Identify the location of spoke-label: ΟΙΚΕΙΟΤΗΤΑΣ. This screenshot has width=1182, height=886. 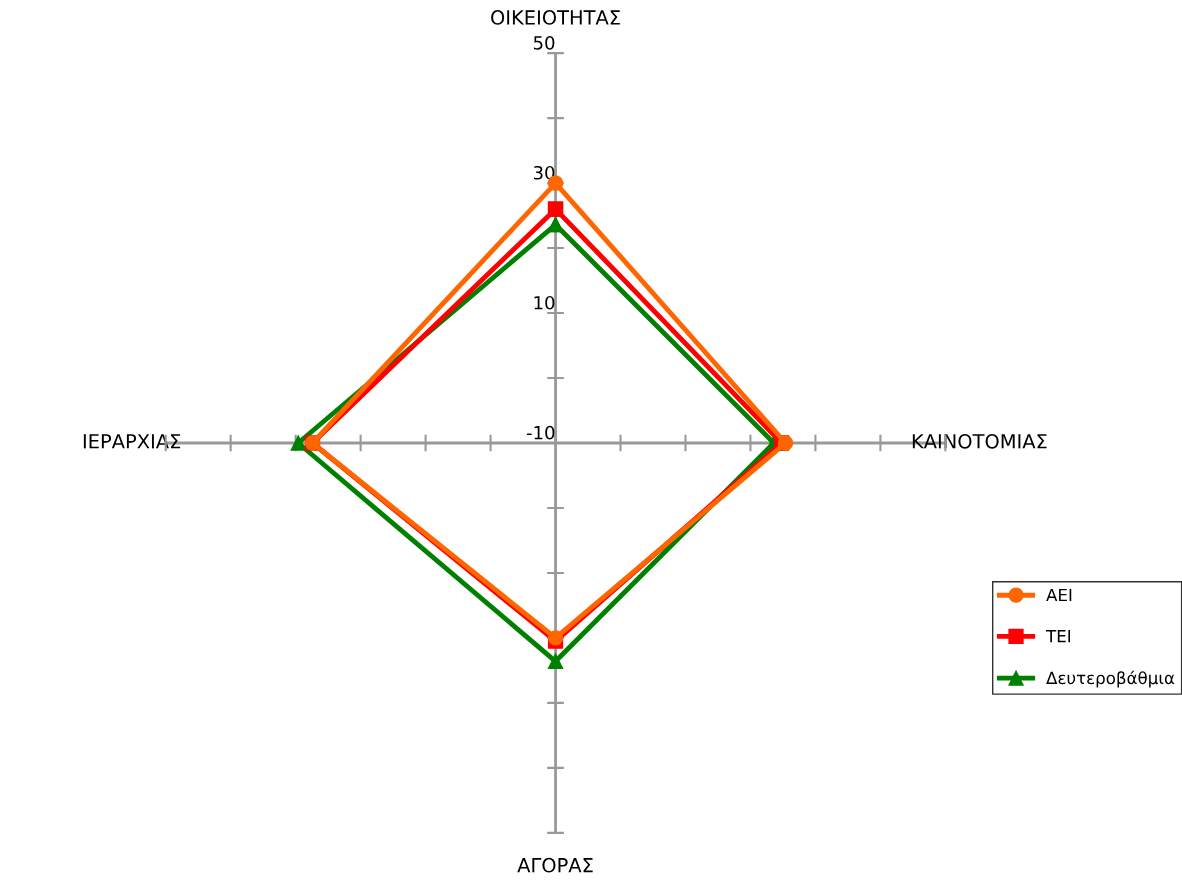
(555, 17).